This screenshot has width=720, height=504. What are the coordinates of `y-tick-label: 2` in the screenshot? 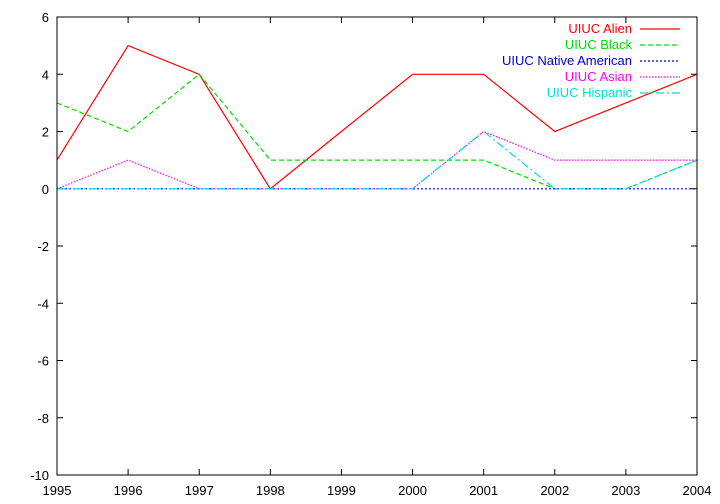 It's located at (45, 132).